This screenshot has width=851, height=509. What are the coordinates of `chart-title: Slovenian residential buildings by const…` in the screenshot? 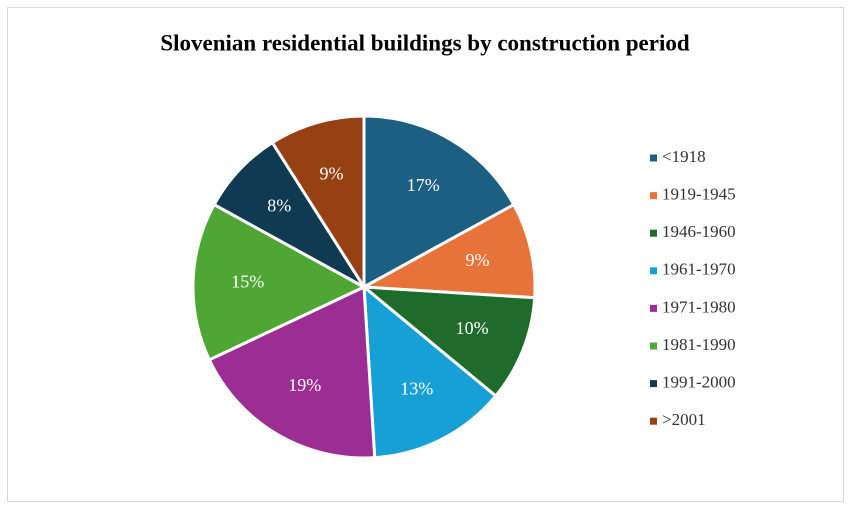 It's located at (425, 42).